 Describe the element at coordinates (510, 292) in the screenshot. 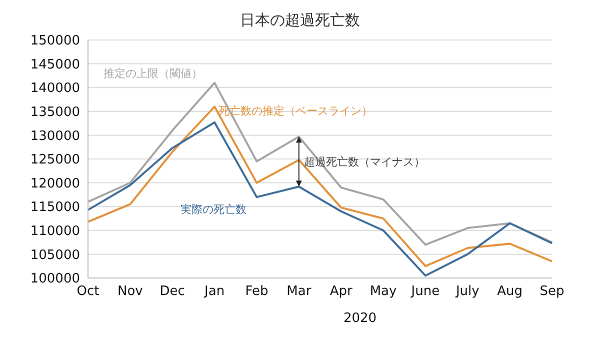

I see `x-tick-label: Aug` at that location.